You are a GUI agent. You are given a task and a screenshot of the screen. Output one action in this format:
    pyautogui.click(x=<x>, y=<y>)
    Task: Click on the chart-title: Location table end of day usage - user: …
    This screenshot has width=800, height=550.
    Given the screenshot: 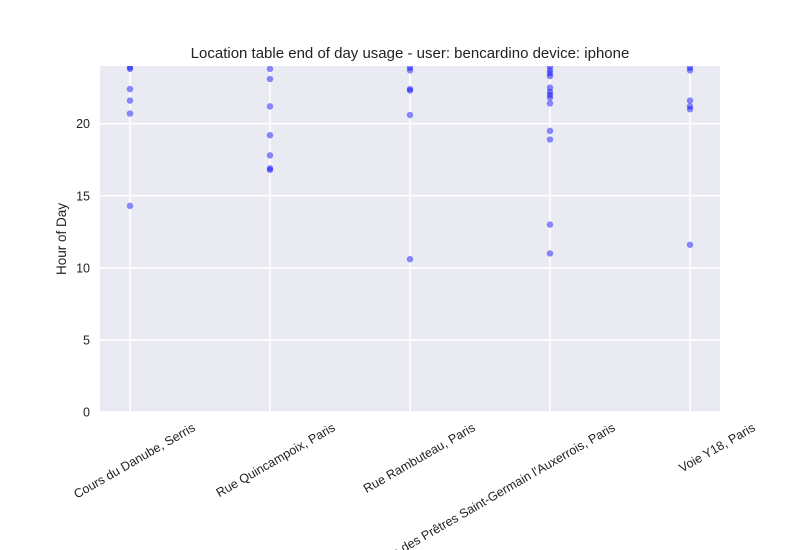 What is the action you would take?
    pyautogui.click(x=410, y=53)
    